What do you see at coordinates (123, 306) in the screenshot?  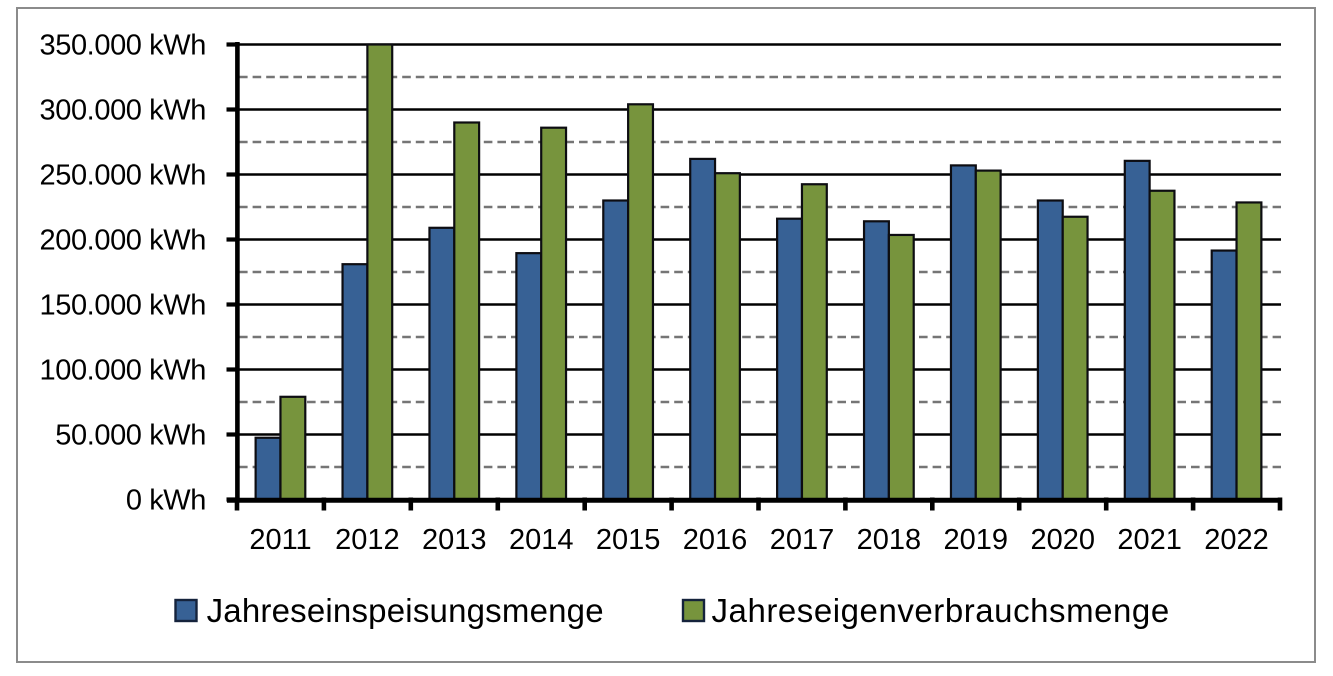 I see `svg-text: 150.000 kWh` at bounding box center [123, 306].